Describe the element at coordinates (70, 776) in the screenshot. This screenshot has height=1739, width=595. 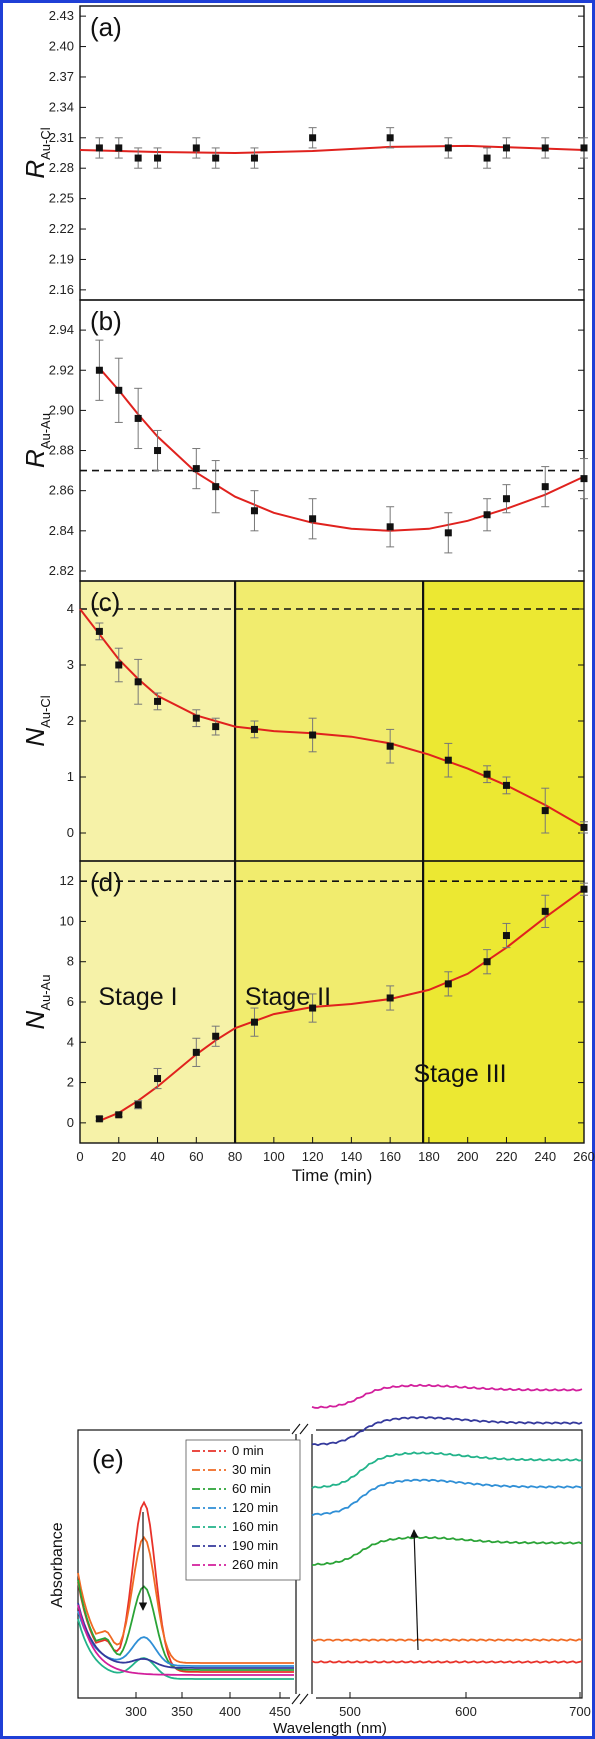
I see `y-tick-label: 1` at that location.